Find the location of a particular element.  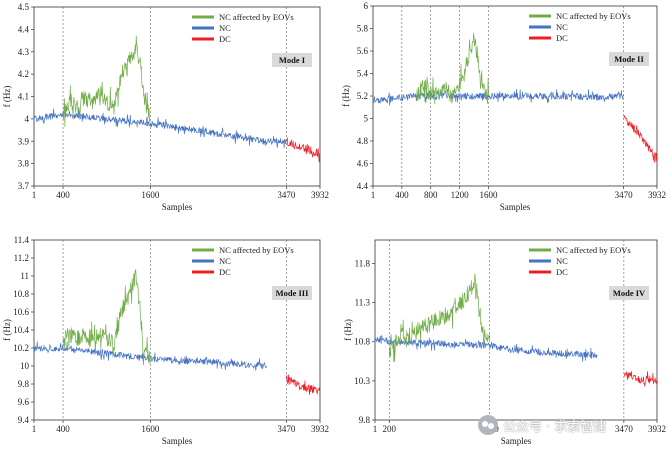

y-tick-label: 5.8 is located at coordinates (363, 29).